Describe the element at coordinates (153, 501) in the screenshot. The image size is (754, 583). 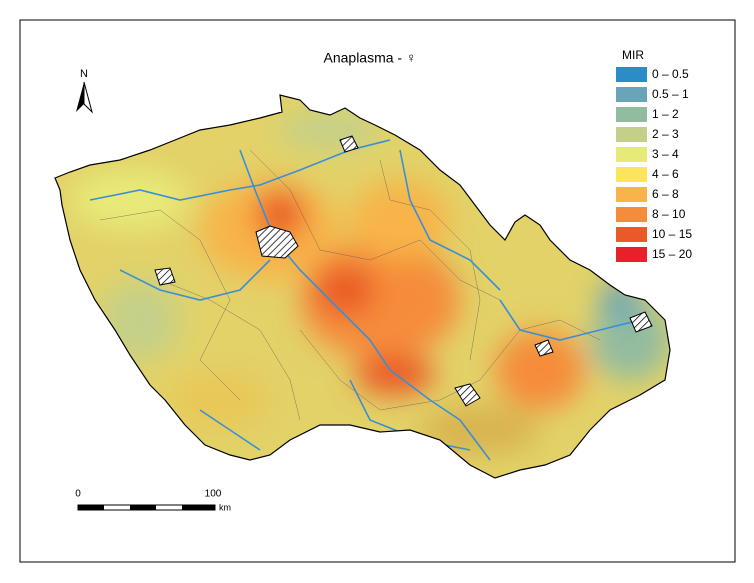
I see `scale-bar: 0 100 km` at that location.